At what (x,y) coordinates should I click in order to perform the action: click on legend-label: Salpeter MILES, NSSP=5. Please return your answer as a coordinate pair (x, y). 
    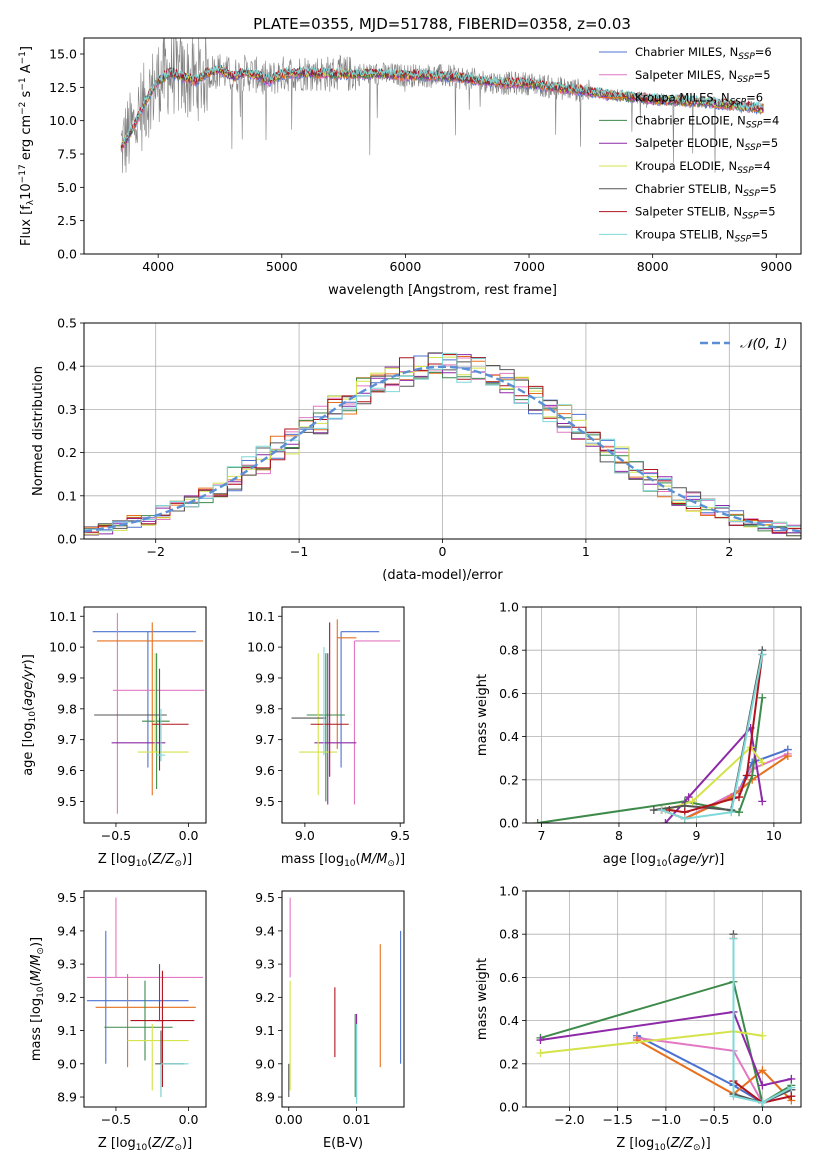
    Looking at the image, I should click on (703, 76).